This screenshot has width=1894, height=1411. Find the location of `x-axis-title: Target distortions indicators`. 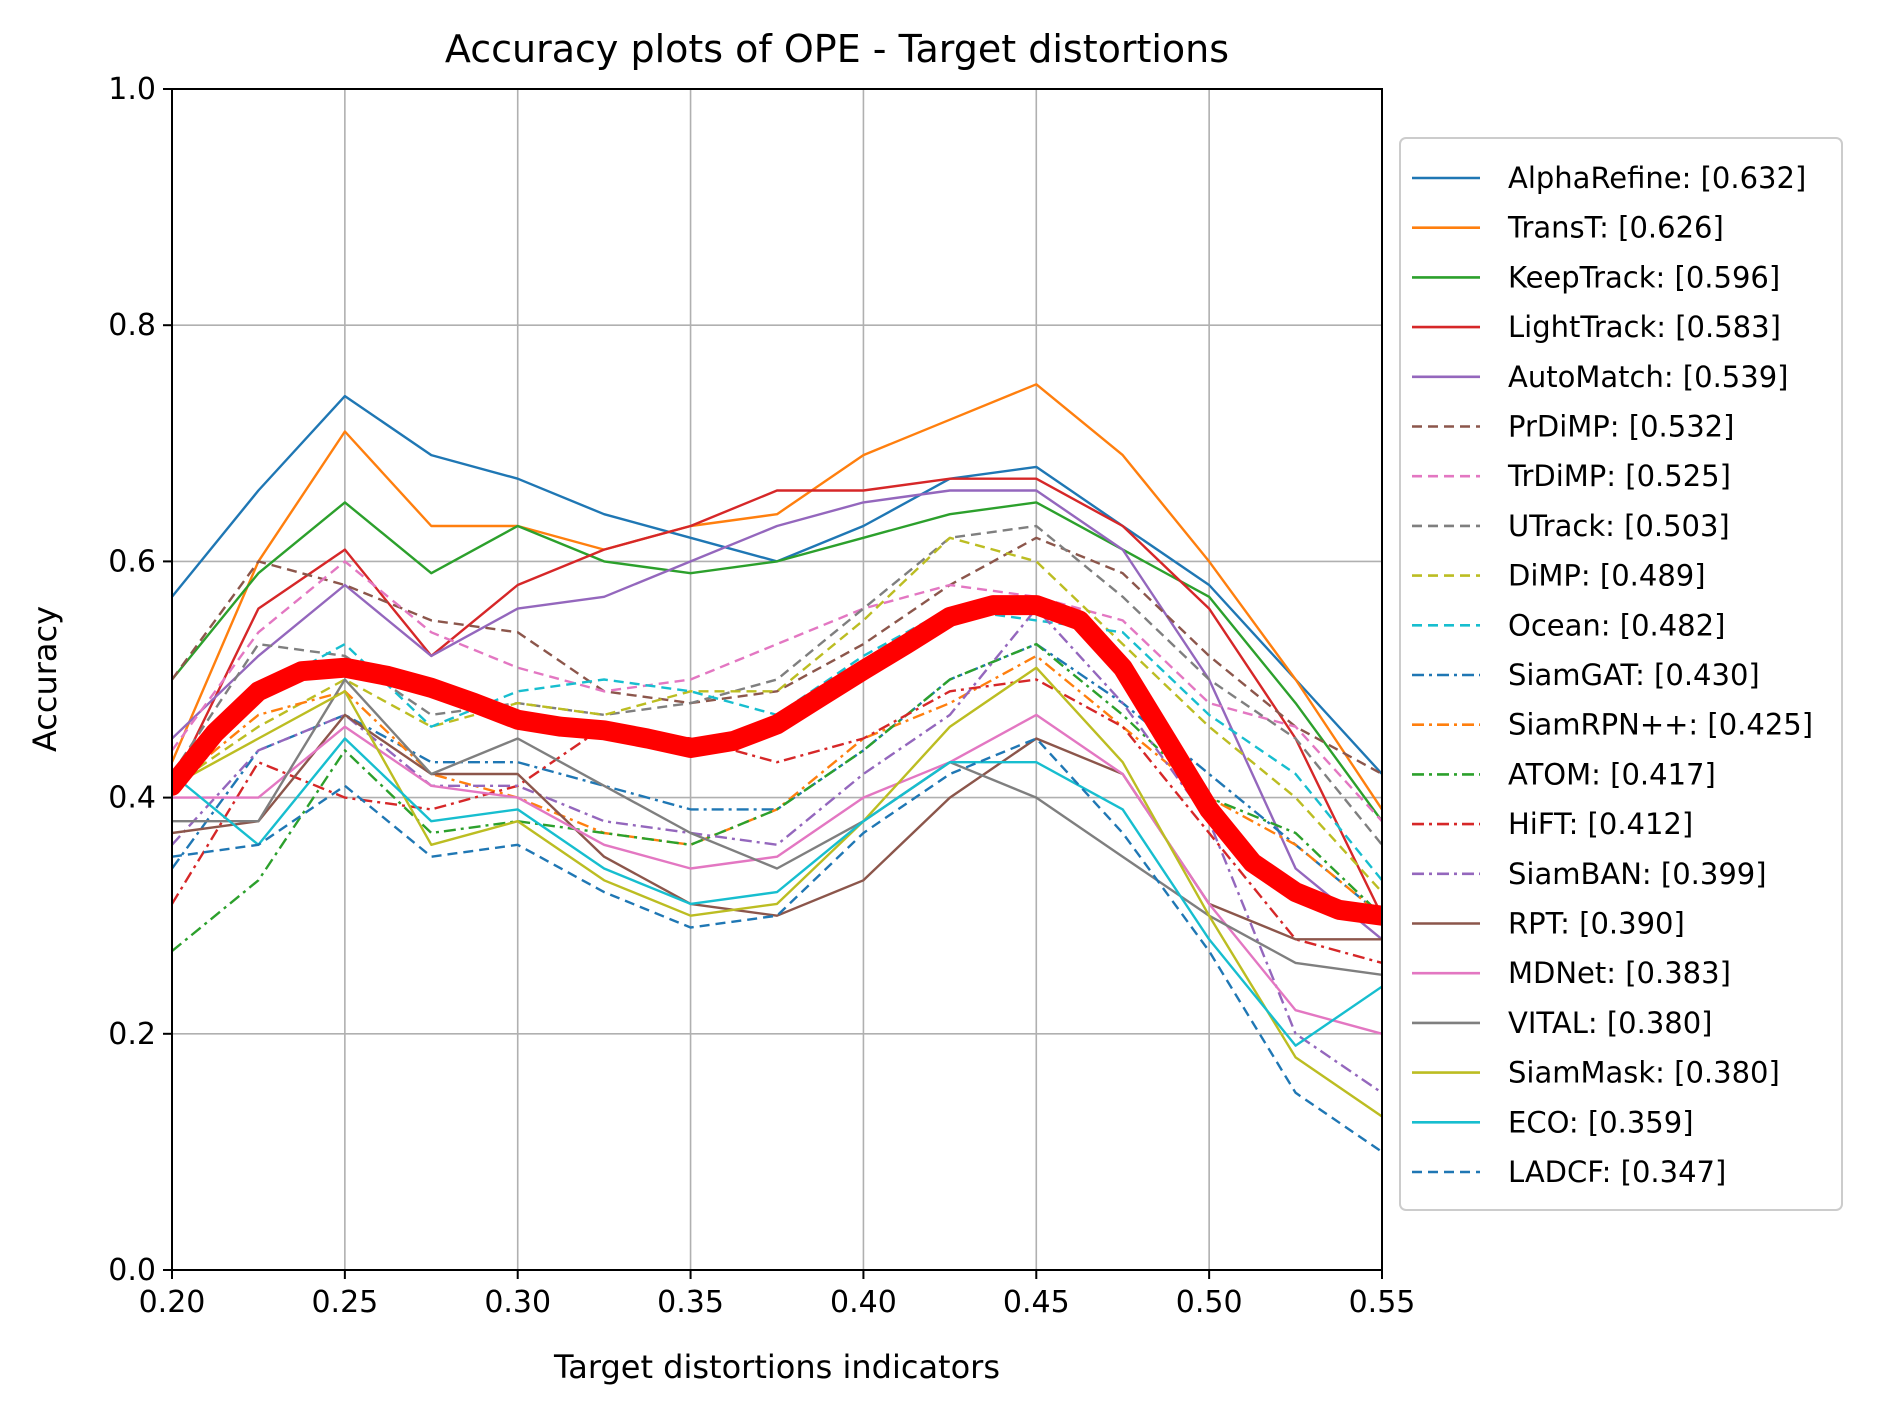

x-axis-title: Target distortions indicators is located at coordinates (776, 1367).